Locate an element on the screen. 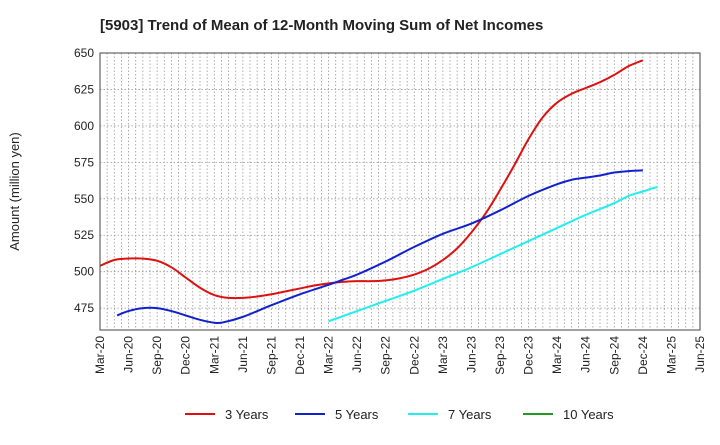 Image resolution: width=720 pixels, height=445 pixels. x-tick-label: Sep-22 is located at coordinates (386, 355).